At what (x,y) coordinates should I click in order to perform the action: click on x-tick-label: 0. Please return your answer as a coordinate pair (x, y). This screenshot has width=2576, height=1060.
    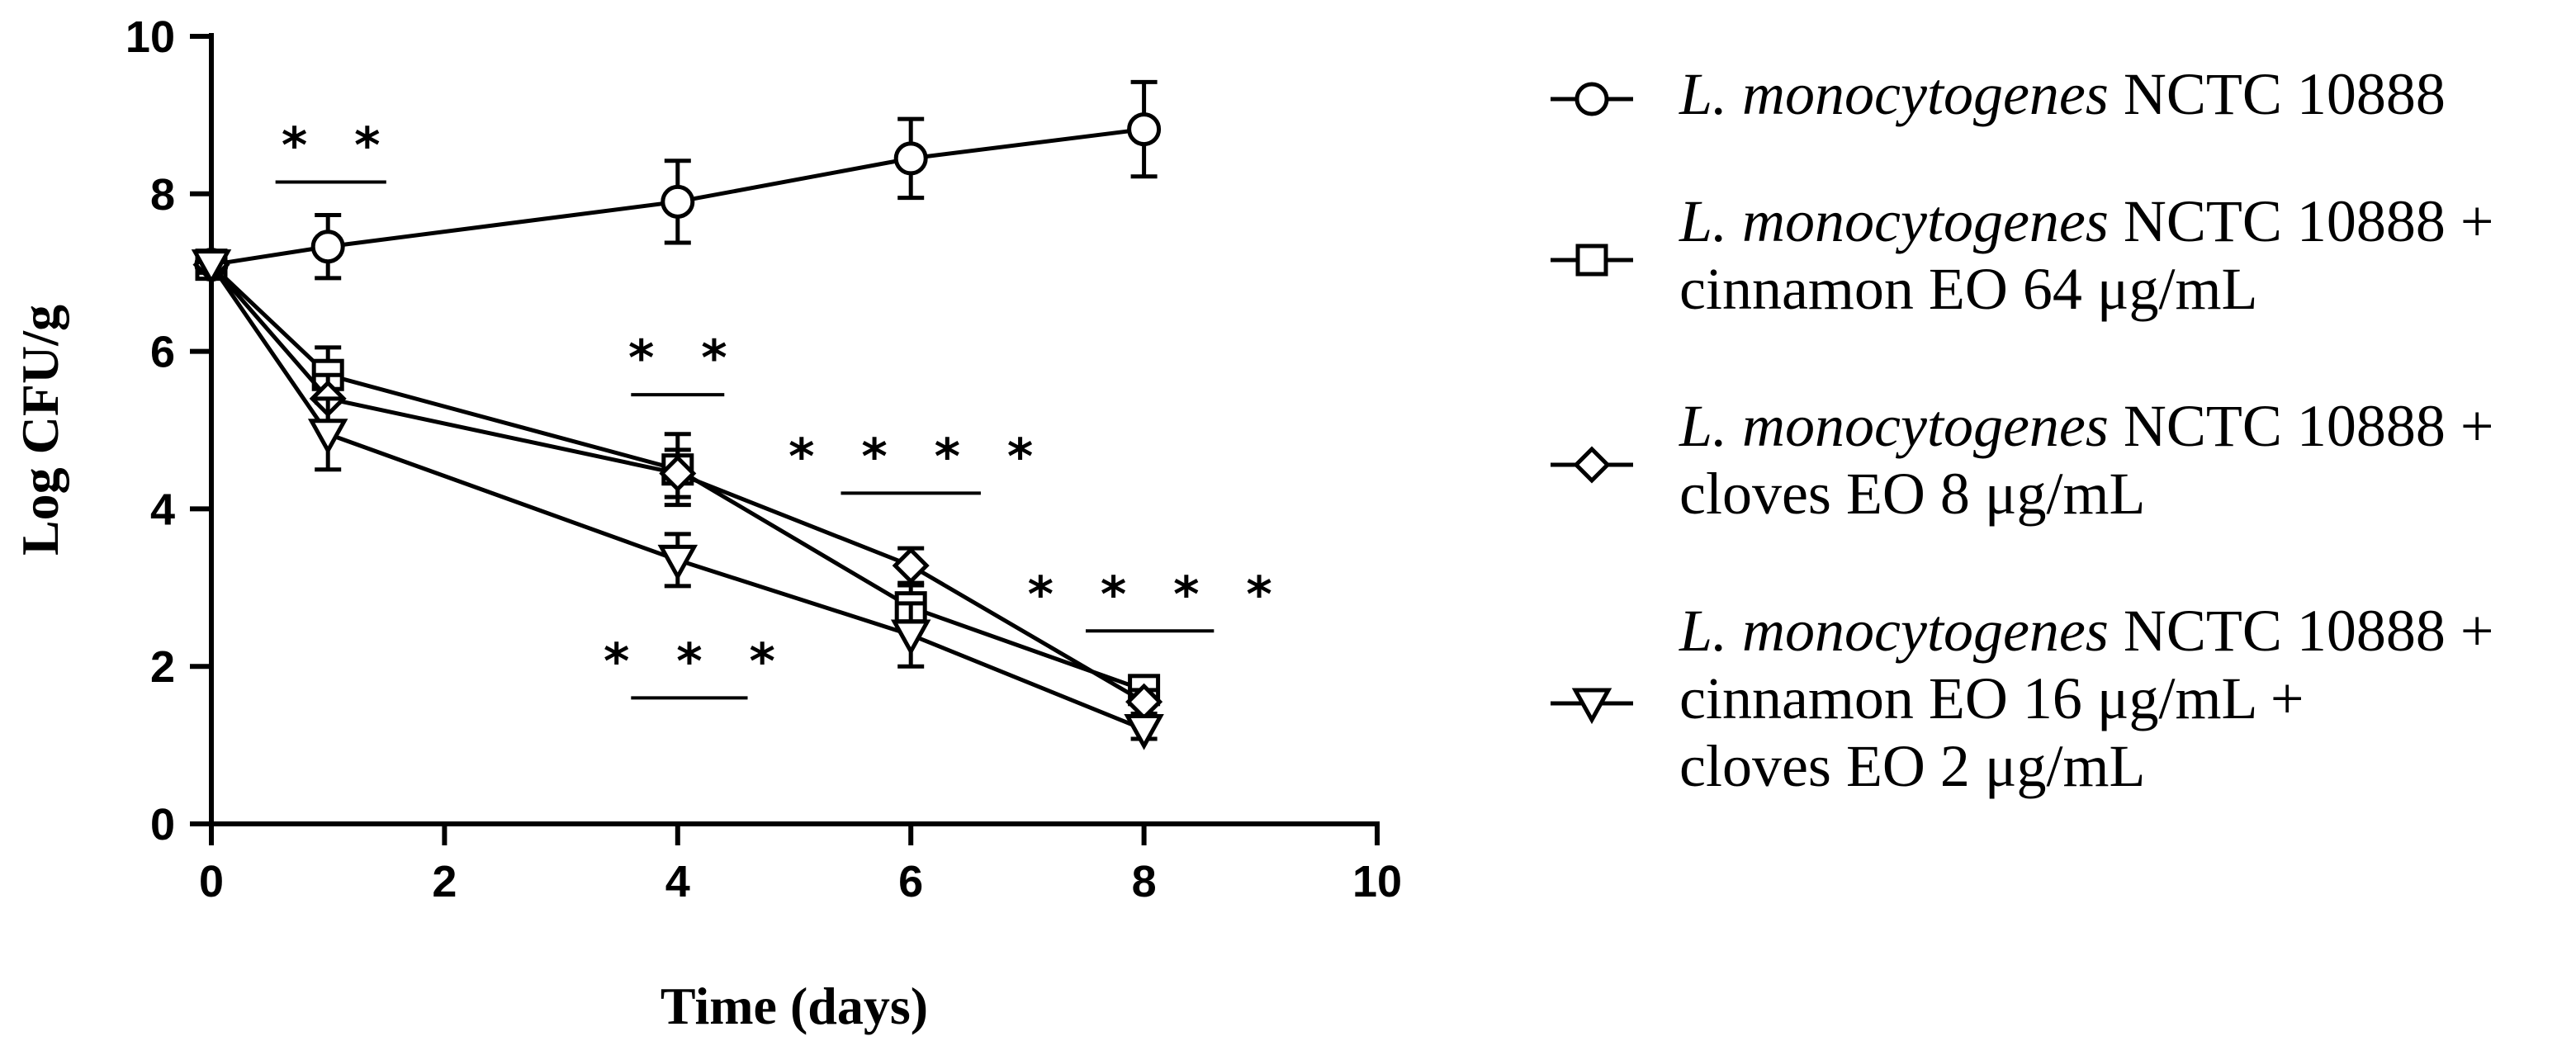
    Looking at the image, I should click on (211, 881).